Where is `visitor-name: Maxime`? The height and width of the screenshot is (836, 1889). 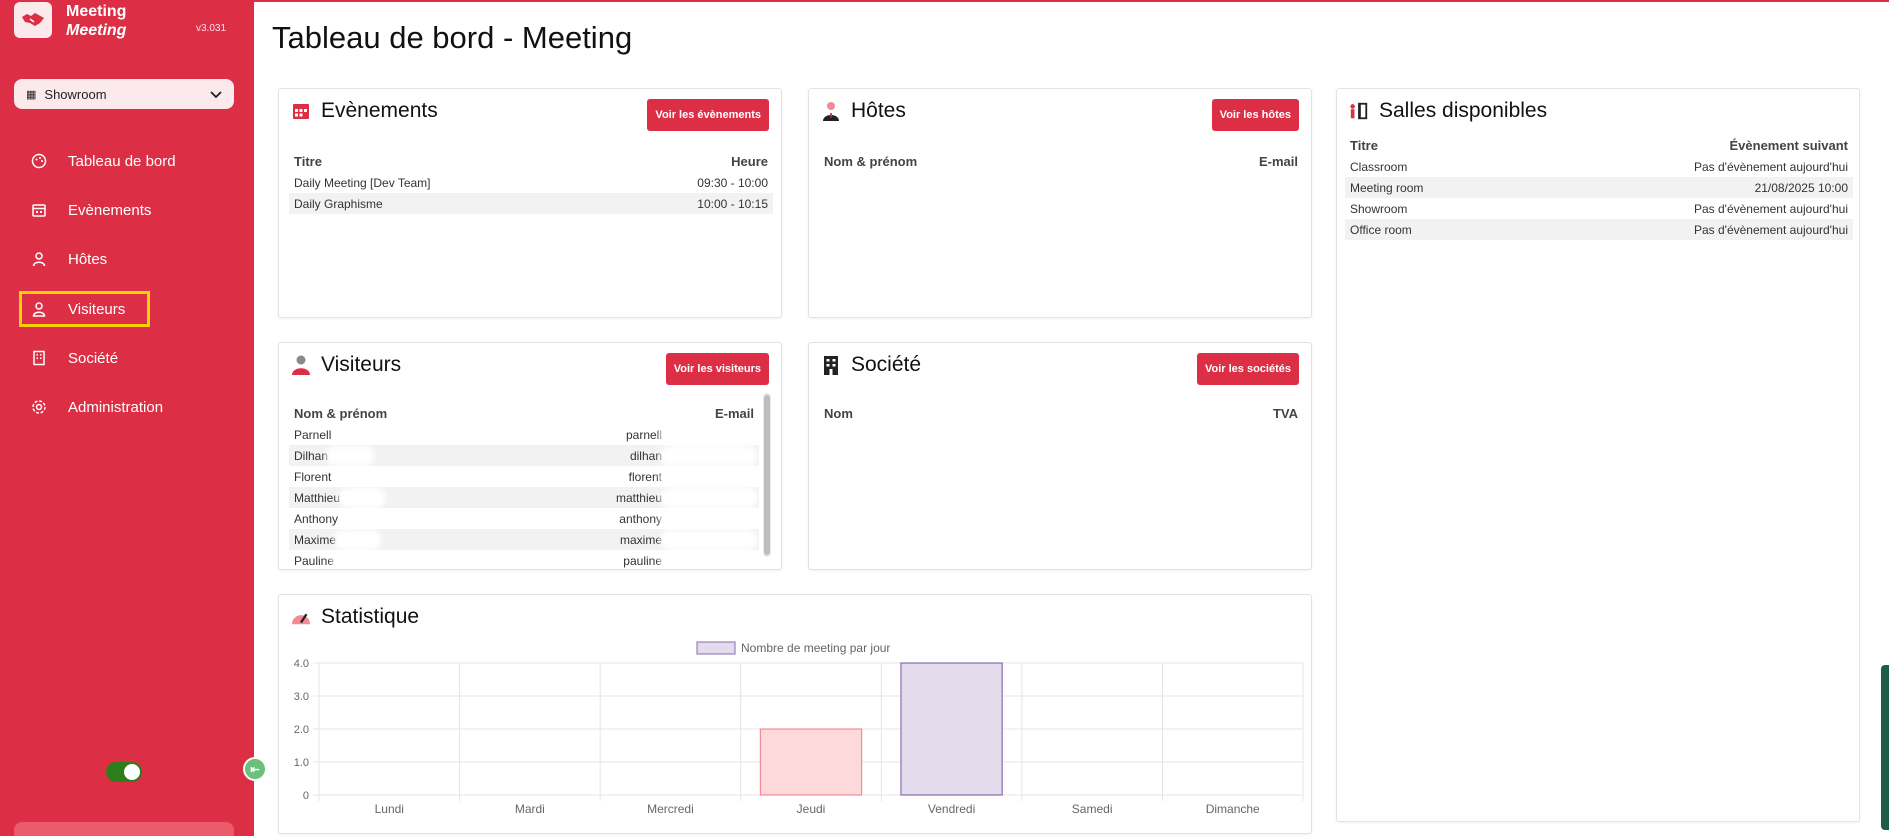 visitor-name: Maxime is located at coordinates (386, 539).